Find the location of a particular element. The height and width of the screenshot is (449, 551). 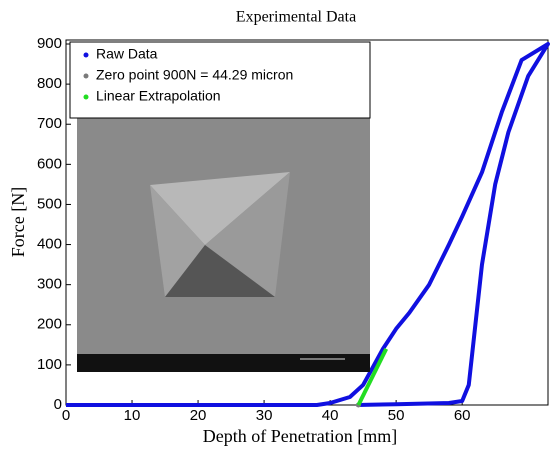

x-axis-label: Depth of Penetration [mm] is located at coordinates (300, 436).